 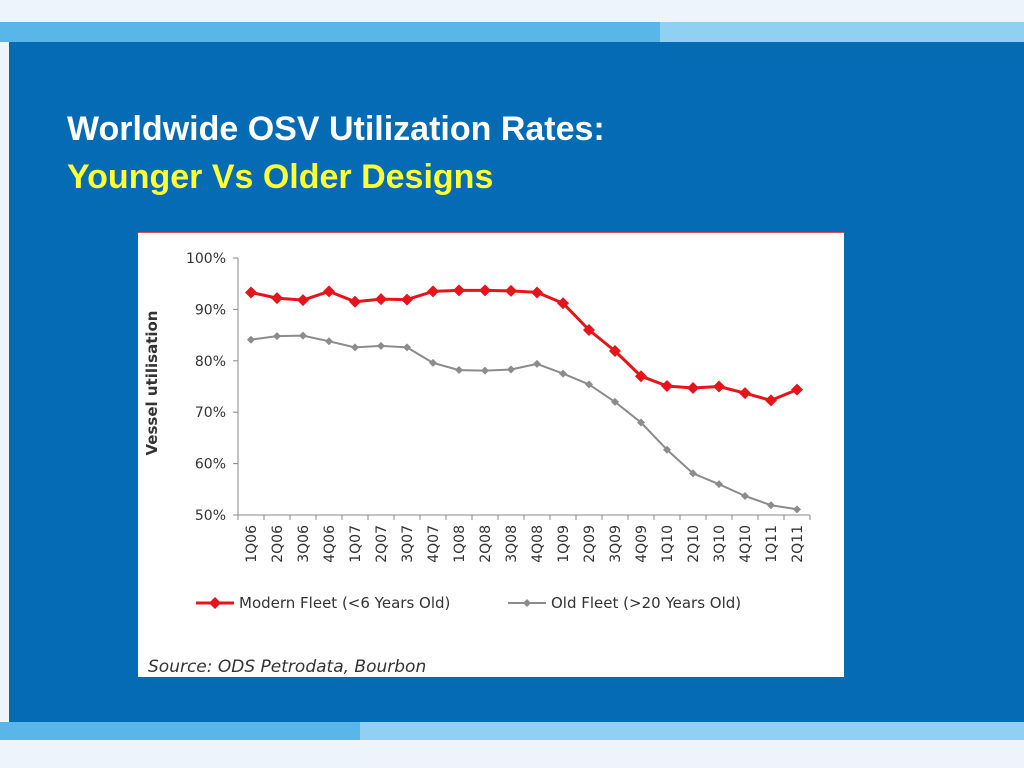 I want to click on source-note: Source: ODS Petrodata, Bourbon, so click(x=287, y=667).